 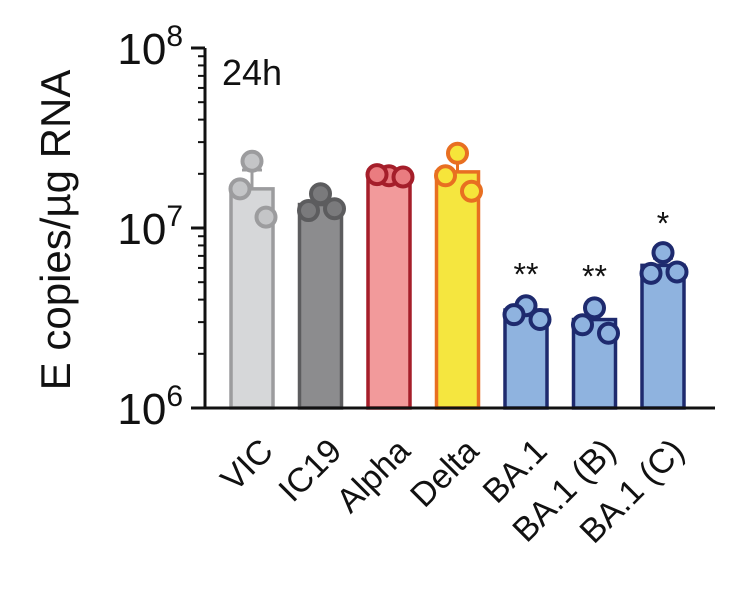 What do you see at coordinates (444, 473) in the screenshot?
I see `x-tick-label: Delta` at bounding box center [444, 473].